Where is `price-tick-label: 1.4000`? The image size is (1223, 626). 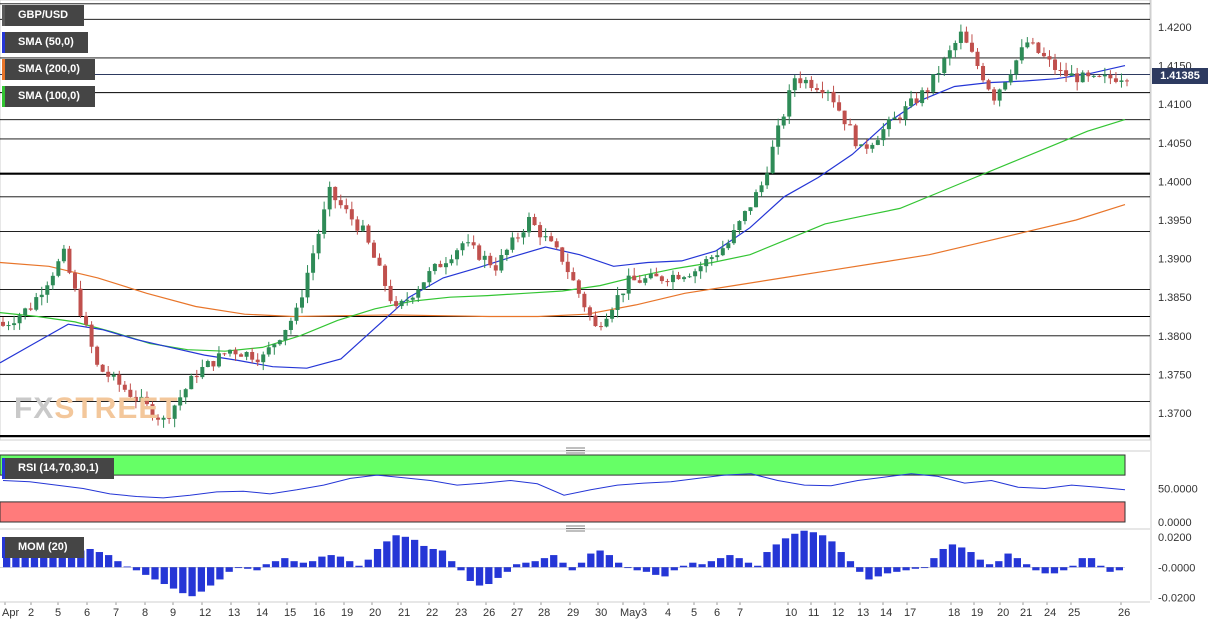 price-tick-label: 1.4000 is located at coordinates (1175, 182).